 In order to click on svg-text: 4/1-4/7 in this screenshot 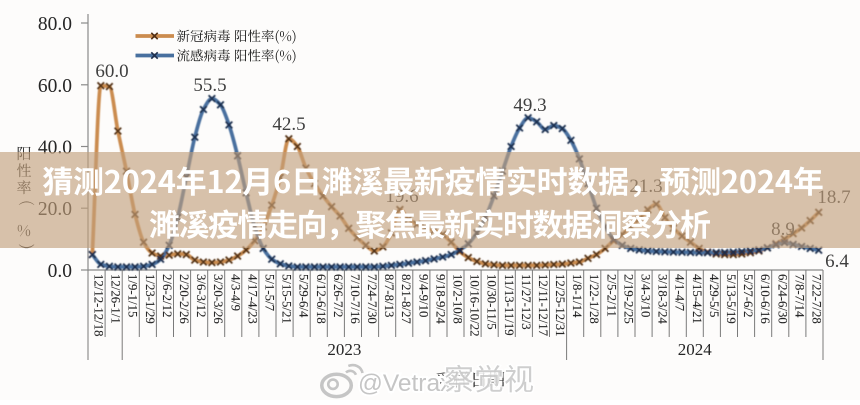, I will do `click(680, 293)`.